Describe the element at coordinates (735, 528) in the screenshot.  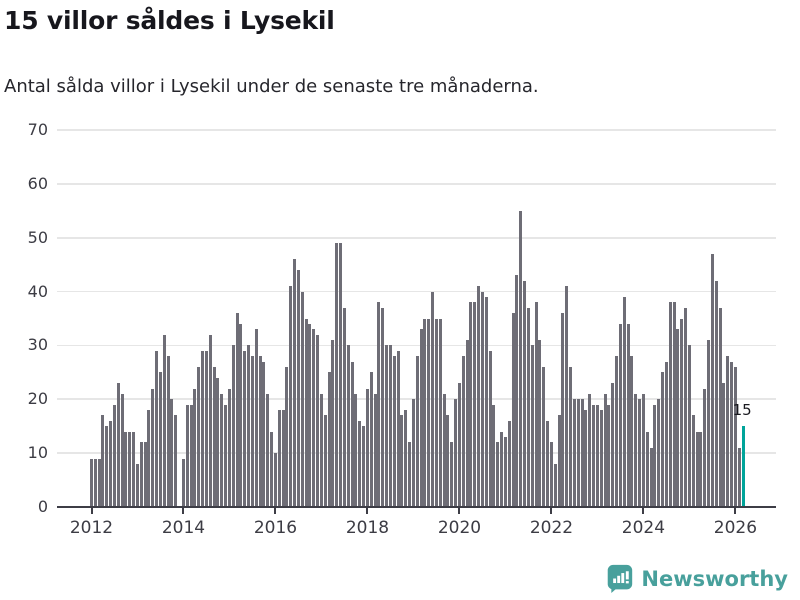
I see `x-axis-tick-label: 2026` at that location.